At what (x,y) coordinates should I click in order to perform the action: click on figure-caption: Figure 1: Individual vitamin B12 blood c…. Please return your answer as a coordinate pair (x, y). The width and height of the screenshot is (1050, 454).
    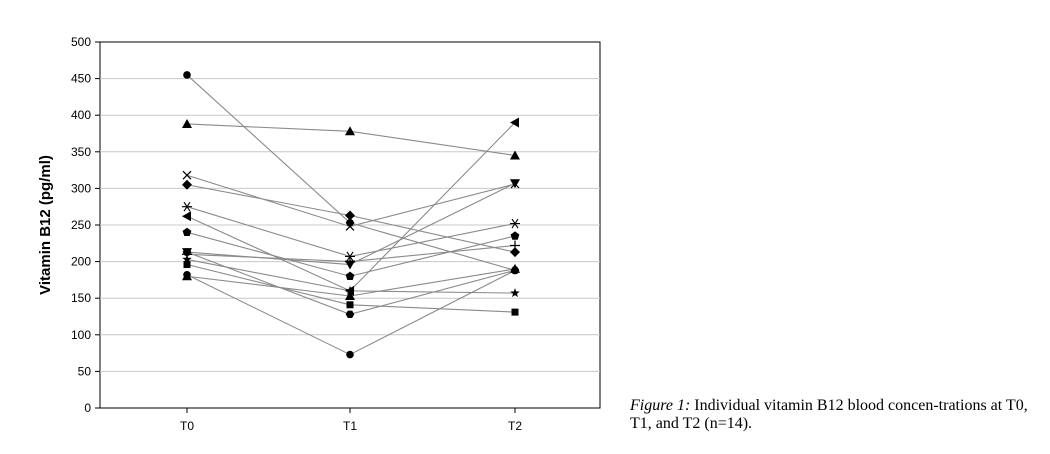
    Looking at the image, I should click on (830, 415).